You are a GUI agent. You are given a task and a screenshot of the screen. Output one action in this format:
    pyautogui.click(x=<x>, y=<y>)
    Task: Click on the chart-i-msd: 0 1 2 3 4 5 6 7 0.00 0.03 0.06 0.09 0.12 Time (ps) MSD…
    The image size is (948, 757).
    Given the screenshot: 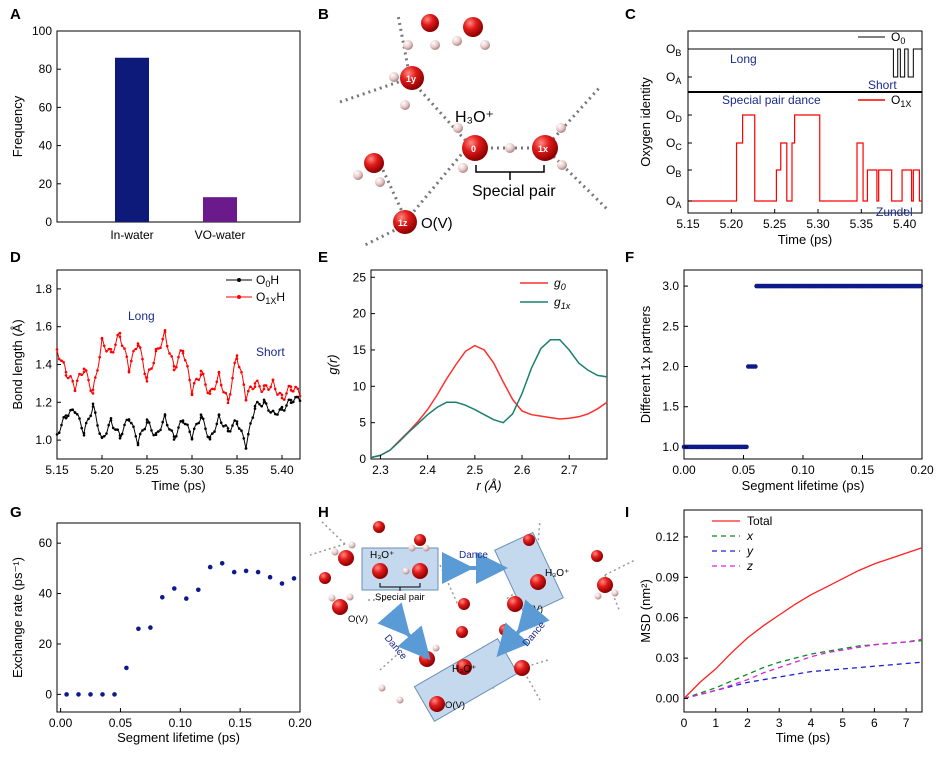 What is the action you would take?
    pyautogui.click(x=780, y=627)
    